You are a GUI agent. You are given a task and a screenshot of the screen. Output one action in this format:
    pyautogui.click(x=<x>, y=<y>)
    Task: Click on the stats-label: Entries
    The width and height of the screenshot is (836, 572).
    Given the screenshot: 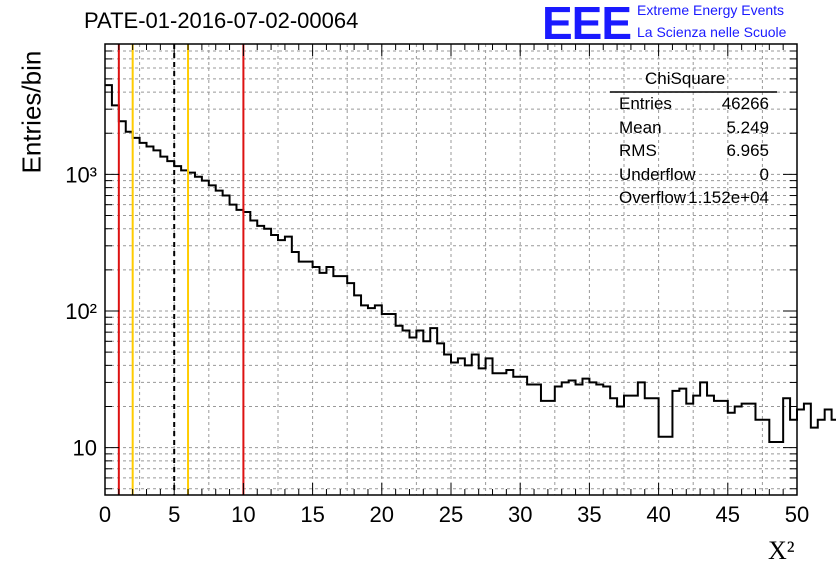 What is the action you would take?
    pyautogui.click(x=645, y=103)
    